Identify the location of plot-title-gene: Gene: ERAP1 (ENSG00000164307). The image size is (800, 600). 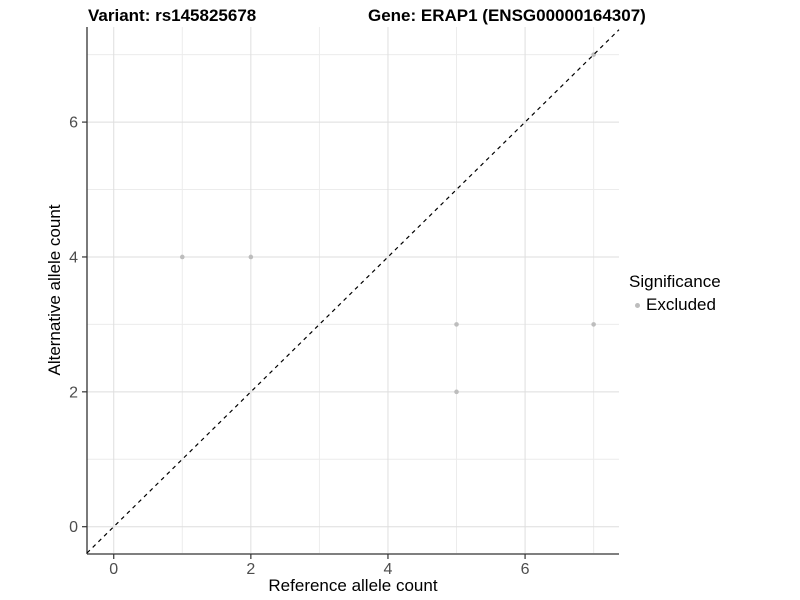
(507, 15).